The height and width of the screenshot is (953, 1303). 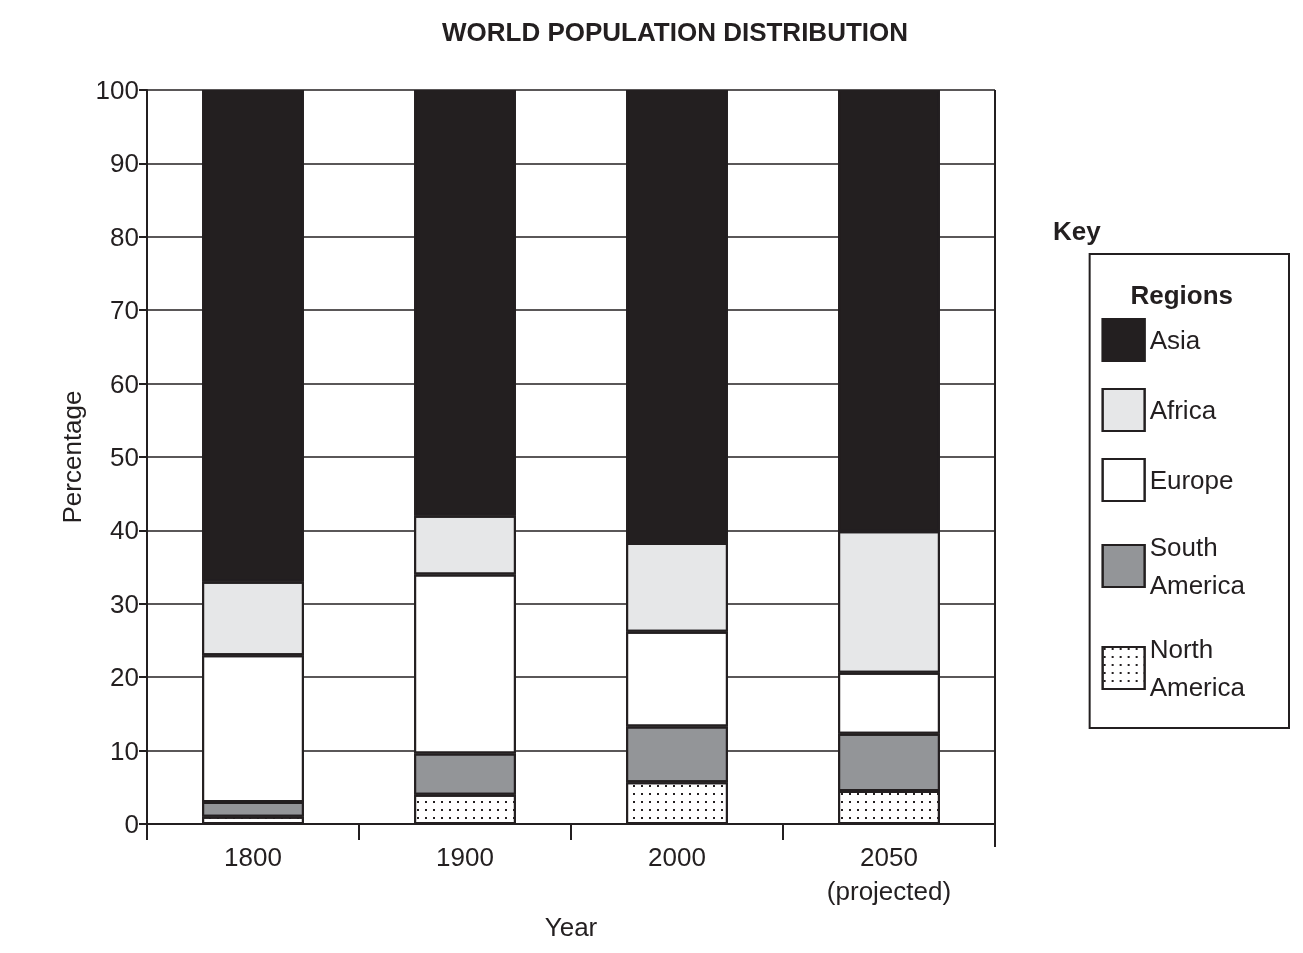 What do you see at coordinates (677, 857) in the screenshot?
I see `x-tick-label: 2000` at bounding box center [677, 857].